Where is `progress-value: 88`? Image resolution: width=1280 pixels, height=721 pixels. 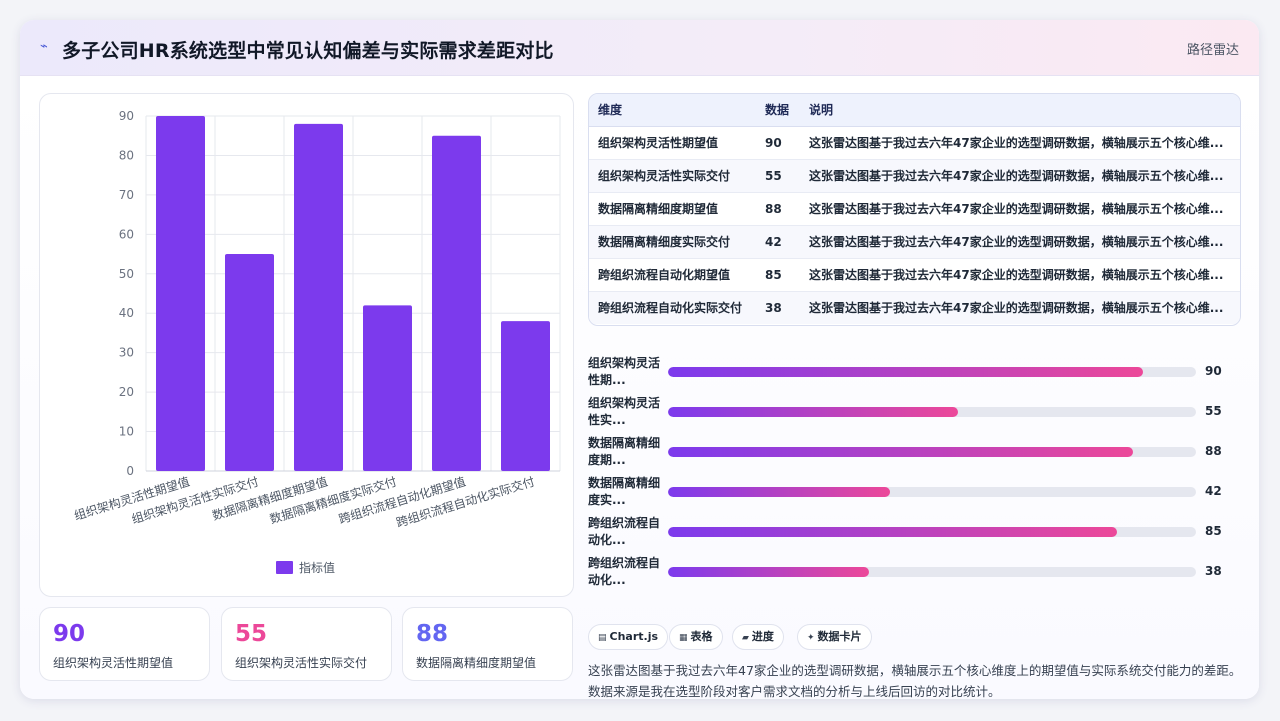
progress-value: 88 is located at coordinates (1213, 451).